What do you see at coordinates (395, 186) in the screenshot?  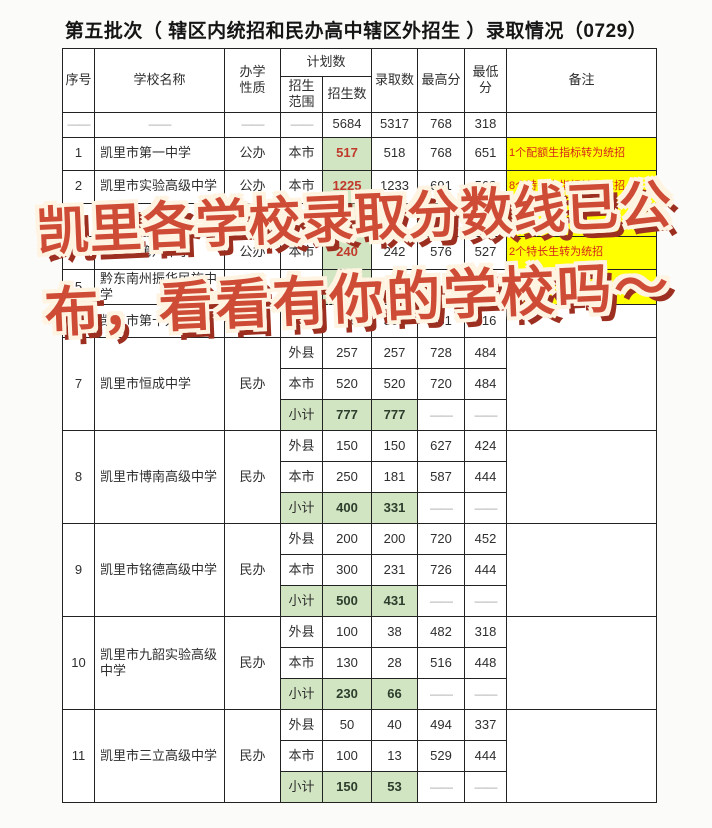 I see `admitted-cell: 1233` at bounding box center [395, 186].